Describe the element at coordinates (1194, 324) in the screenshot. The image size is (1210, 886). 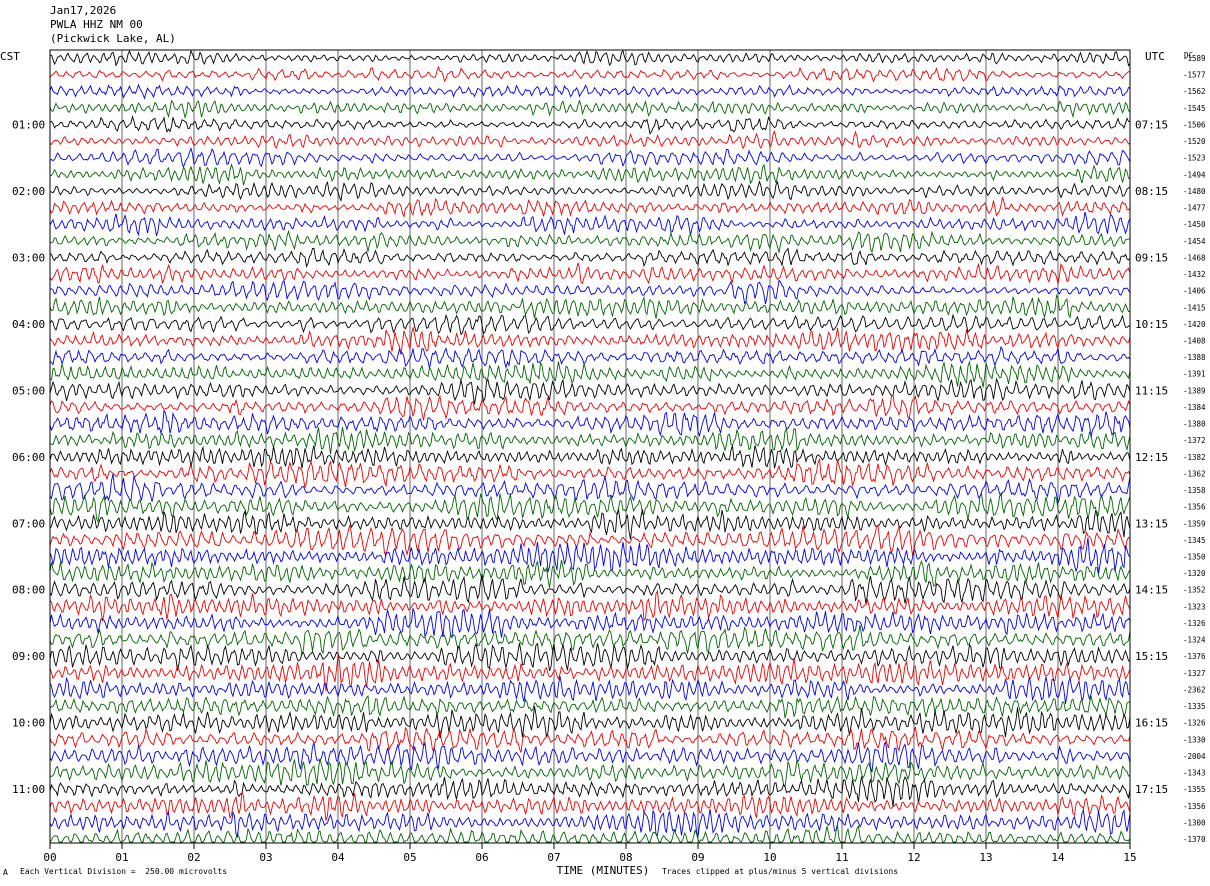
I see `dc-offset-label: -1420` at that location.